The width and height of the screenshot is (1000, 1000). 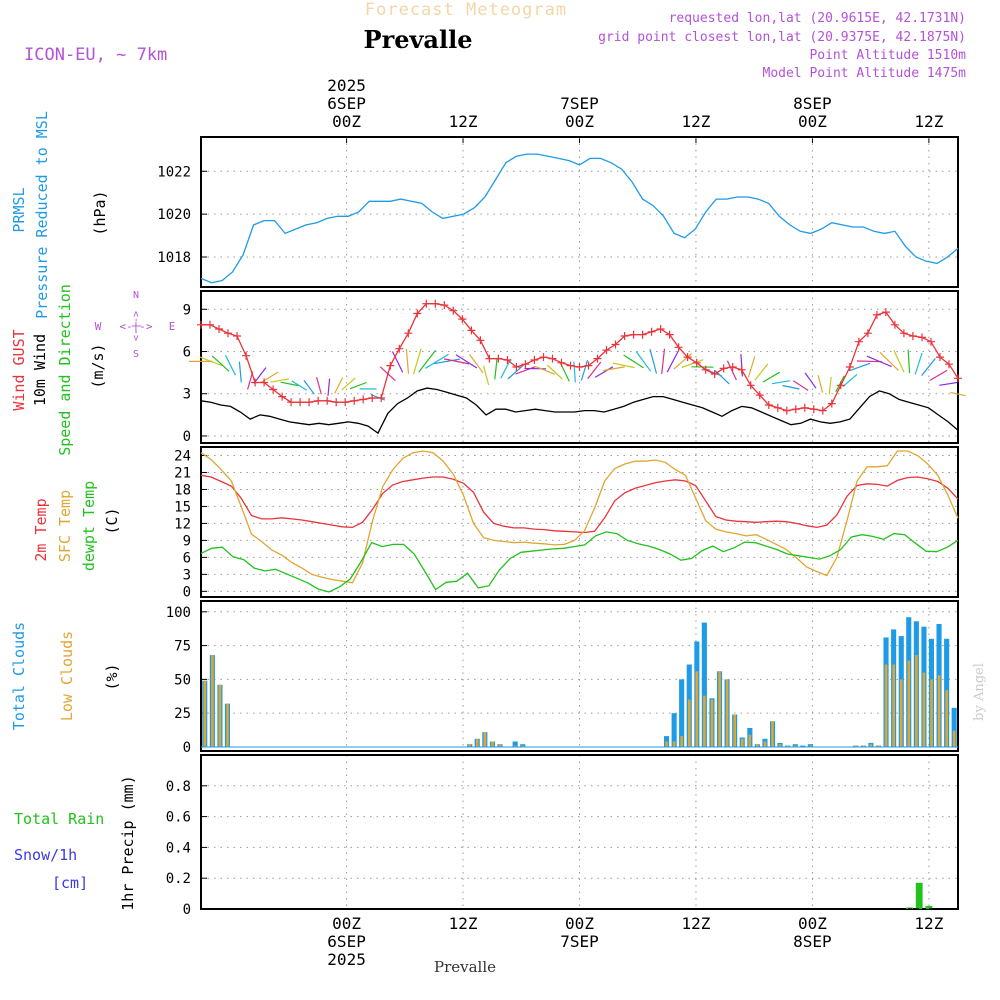 I want to click on temp-label-sfc: SFC Temp, so click(x=65, y=526).